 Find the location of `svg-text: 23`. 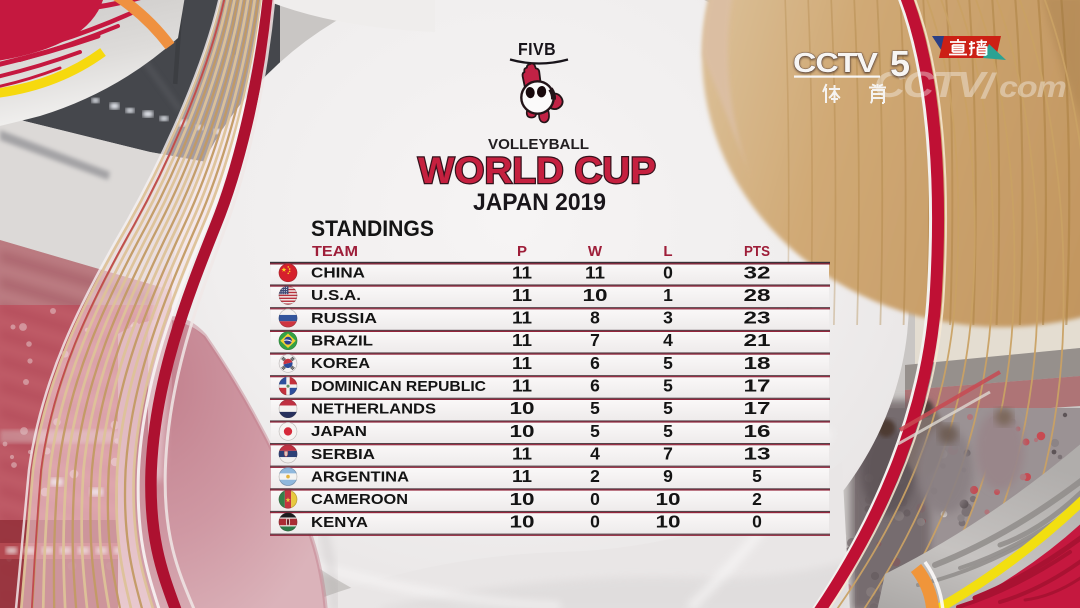

svg-text: 23 is located at coordinates (757, 318).